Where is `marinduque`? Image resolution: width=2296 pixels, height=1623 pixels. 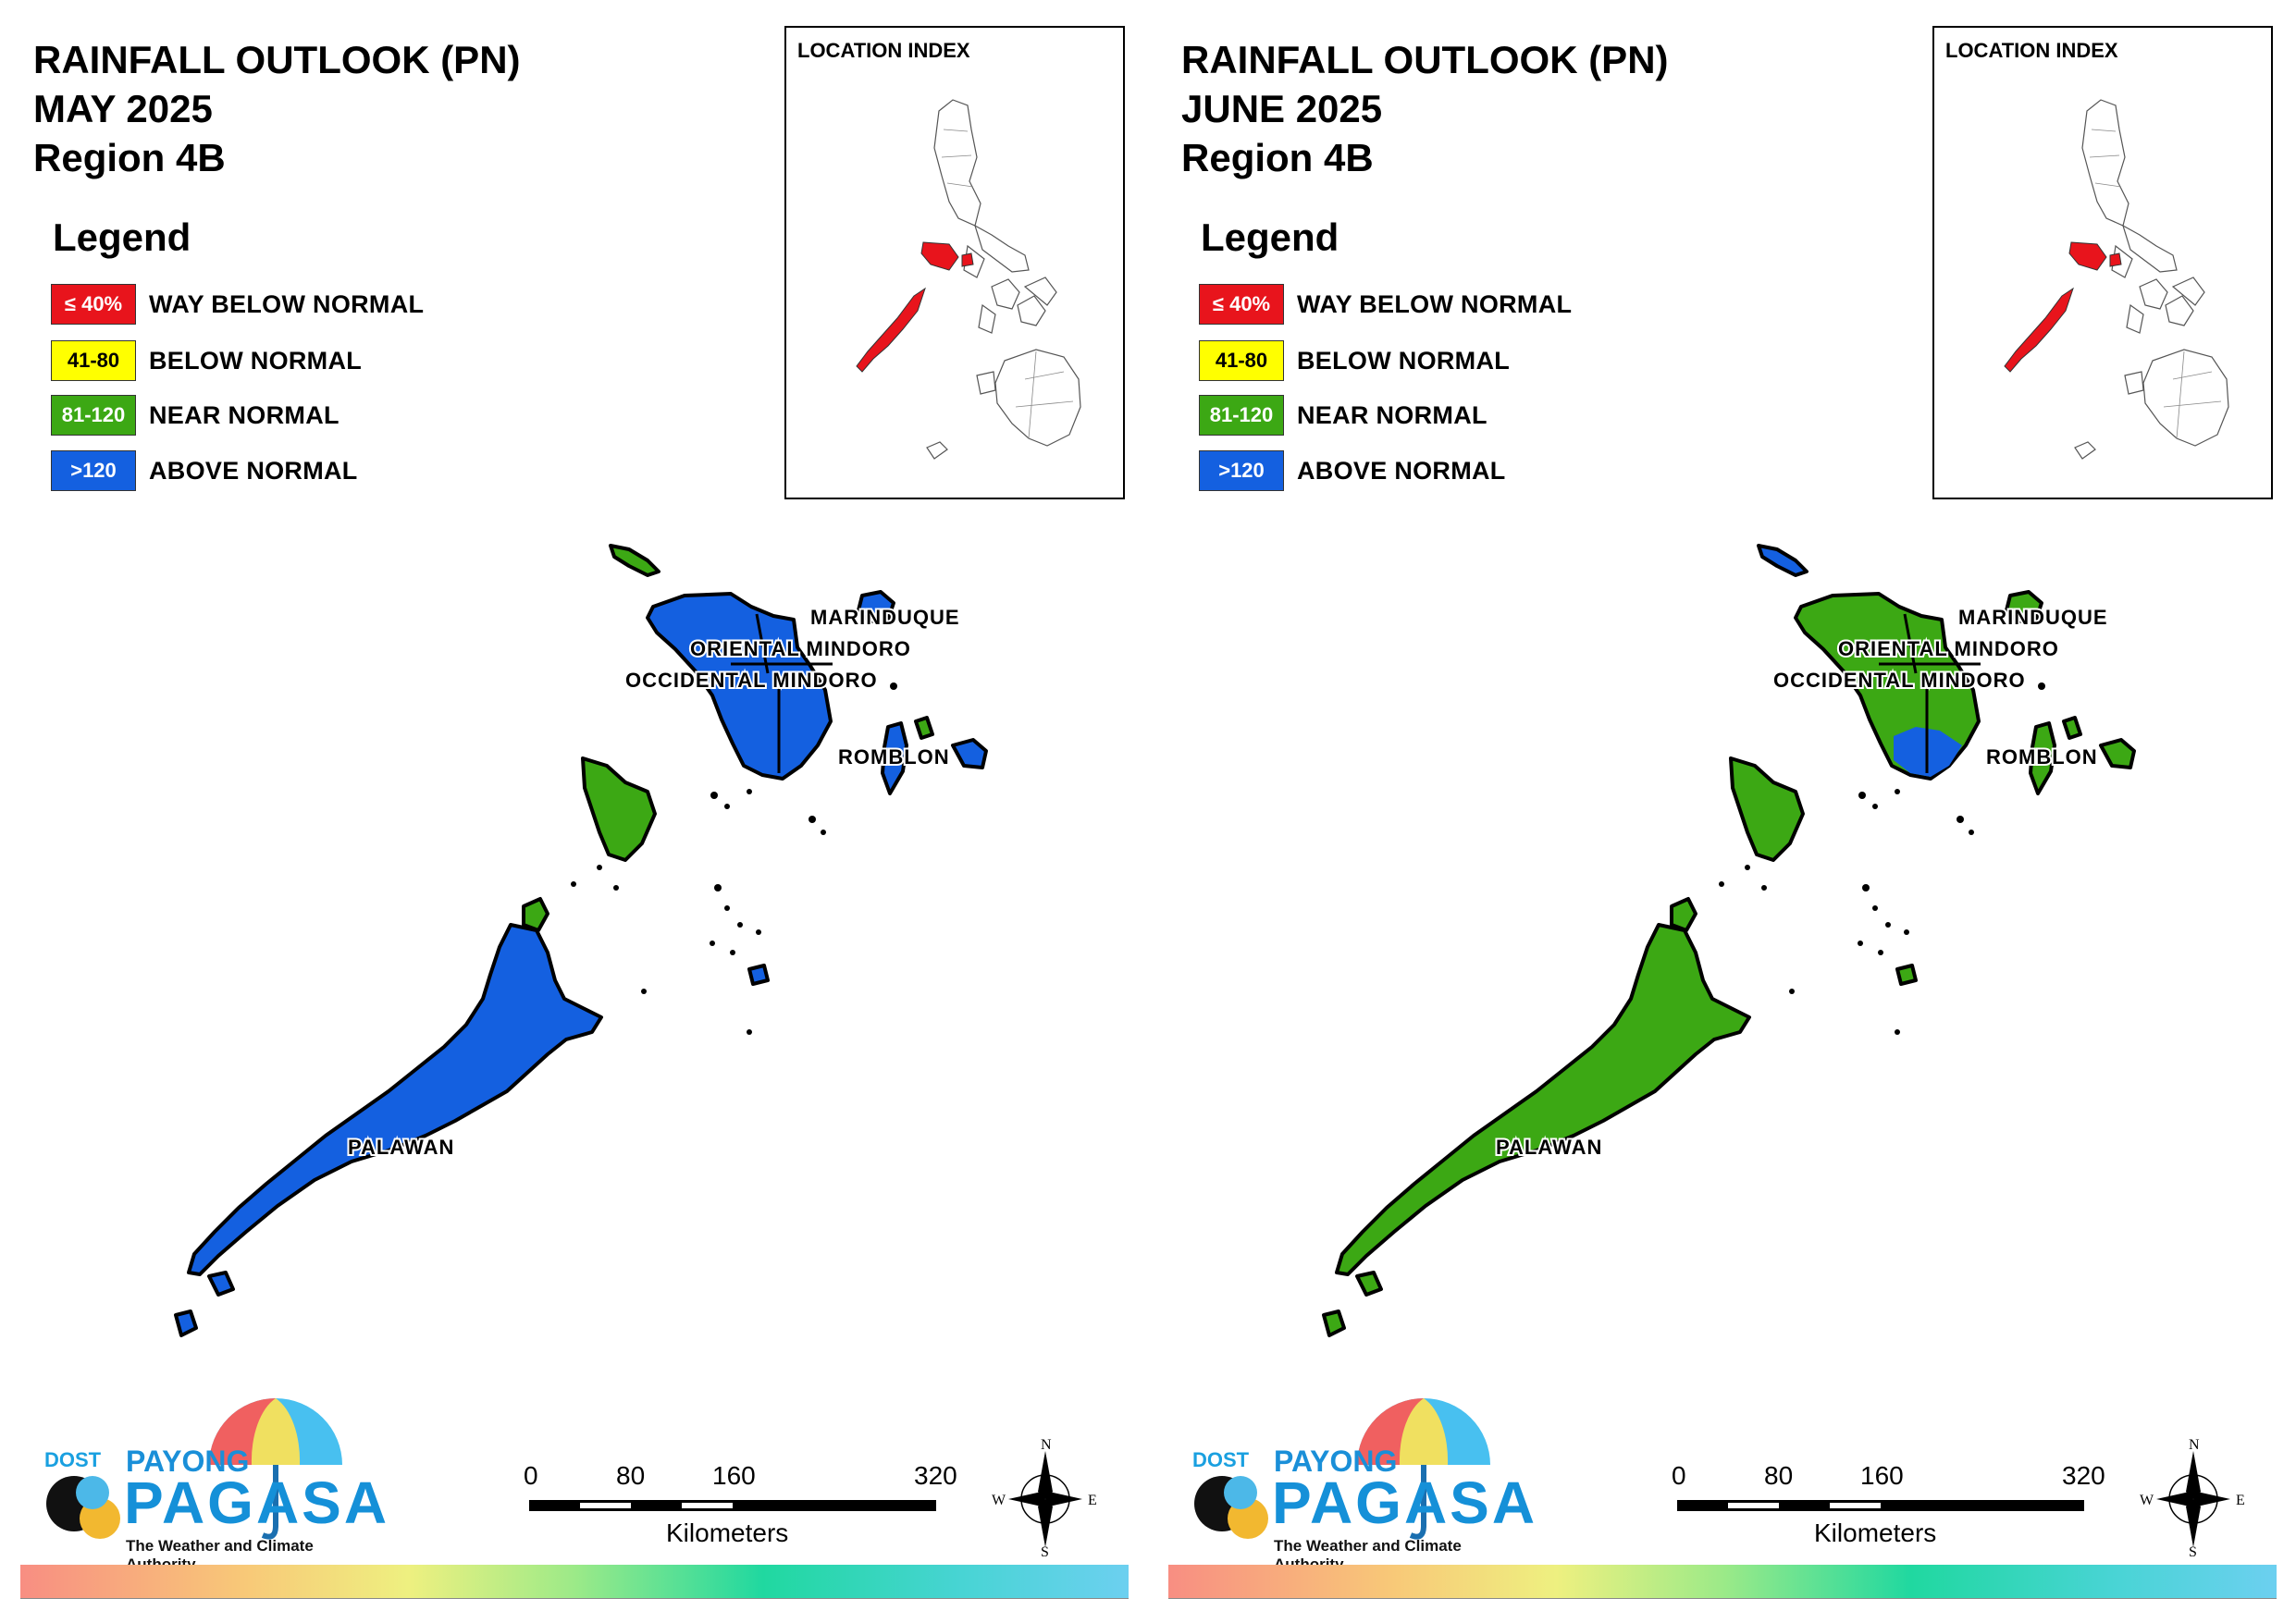
marinduque is located at coordinates (2024, 606).